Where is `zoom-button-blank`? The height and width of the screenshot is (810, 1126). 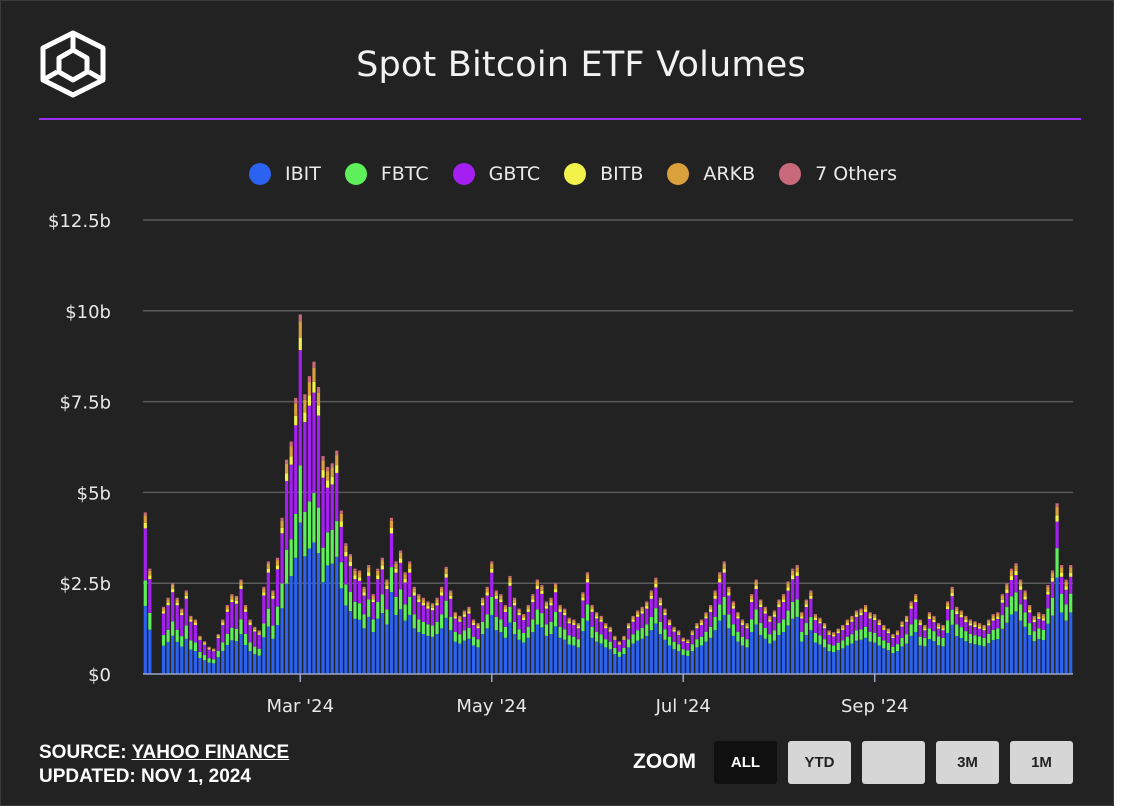
zoom-button-blank is located at coordinates (893, 762).